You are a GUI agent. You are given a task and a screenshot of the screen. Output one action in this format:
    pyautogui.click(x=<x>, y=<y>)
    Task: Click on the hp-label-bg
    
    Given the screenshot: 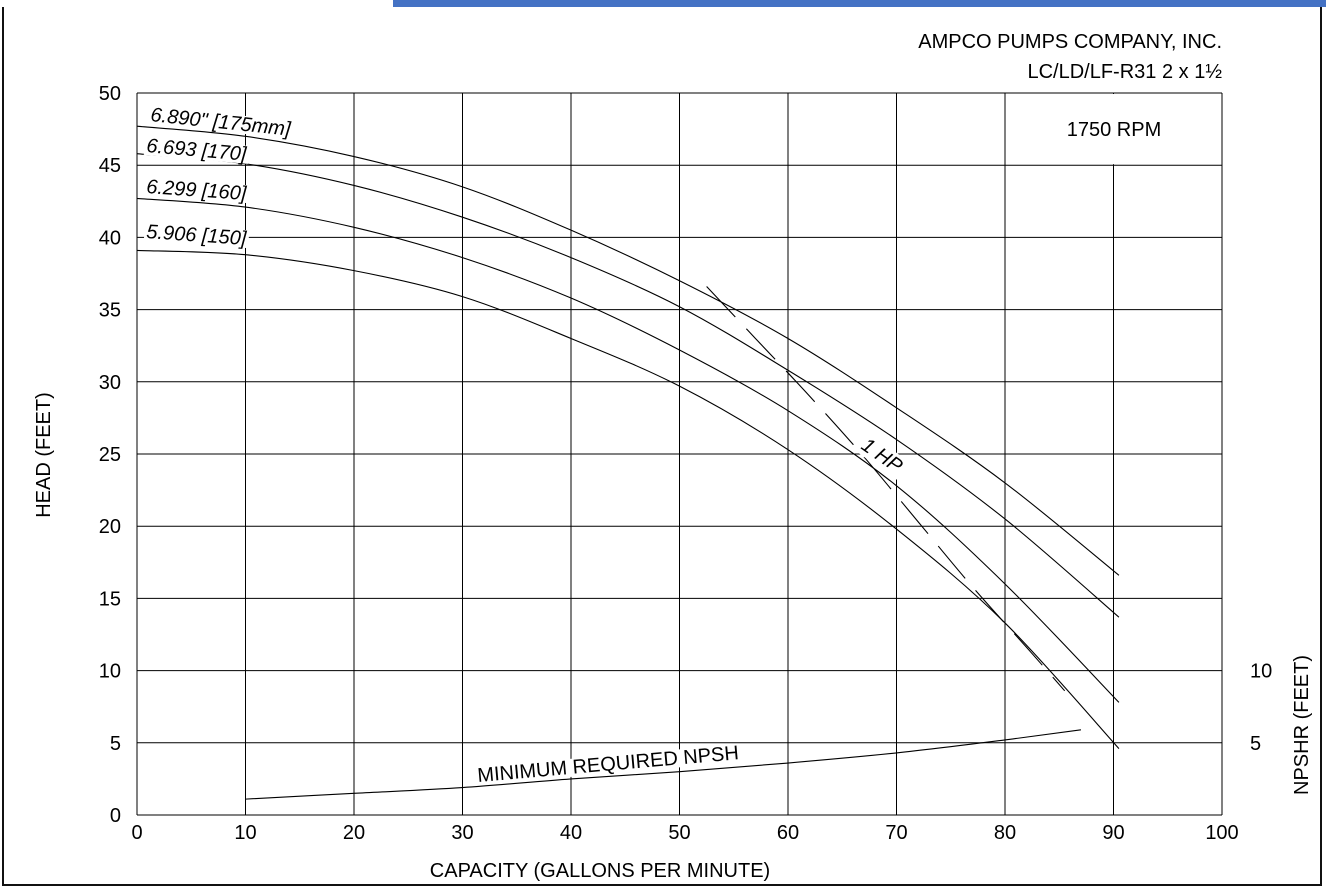 What is the action you would take?
    pyautogui.click(x=882, y=456)
    